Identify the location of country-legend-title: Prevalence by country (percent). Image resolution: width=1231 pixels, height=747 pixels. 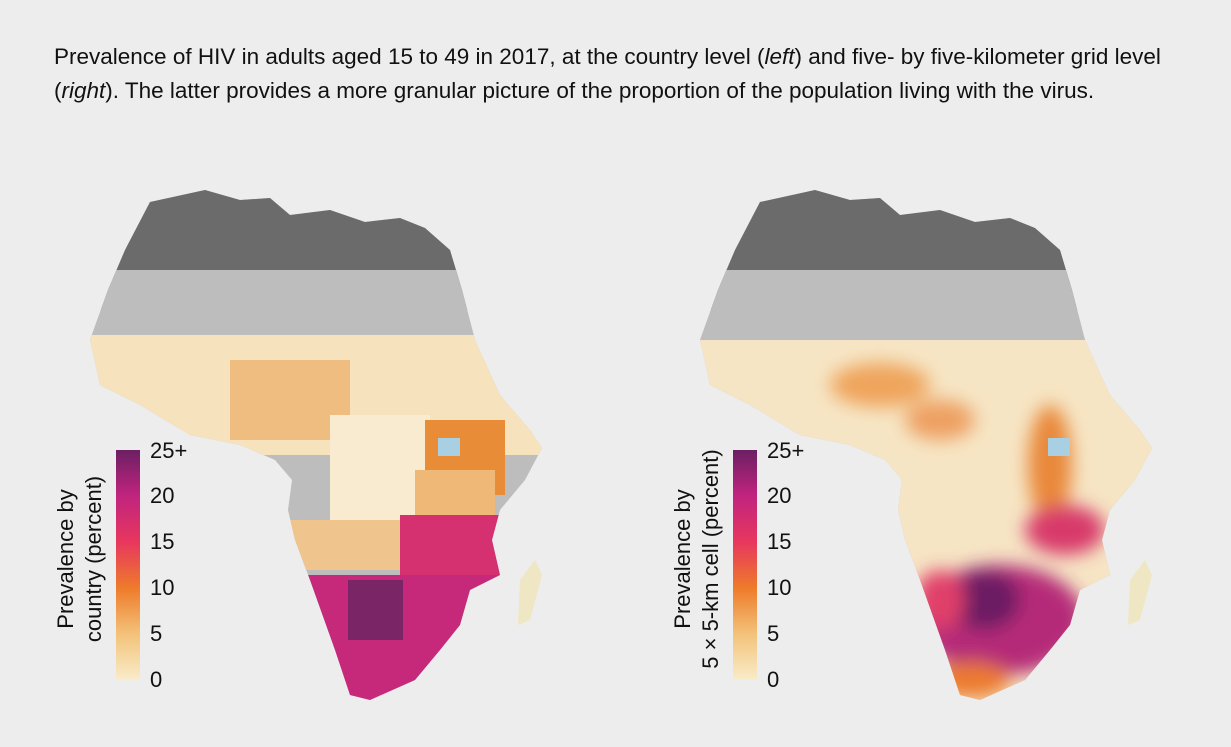
(80, 559).